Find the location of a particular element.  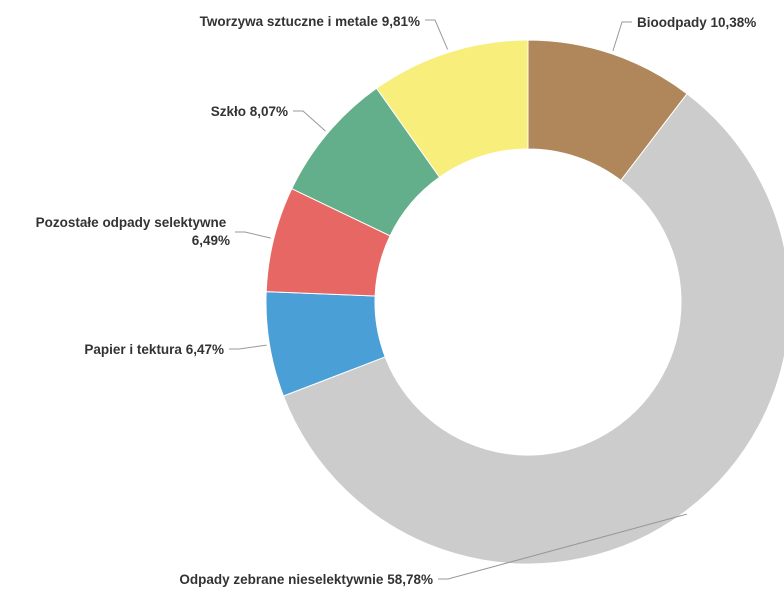

leader-szklo is located at coordinates (309, 121).